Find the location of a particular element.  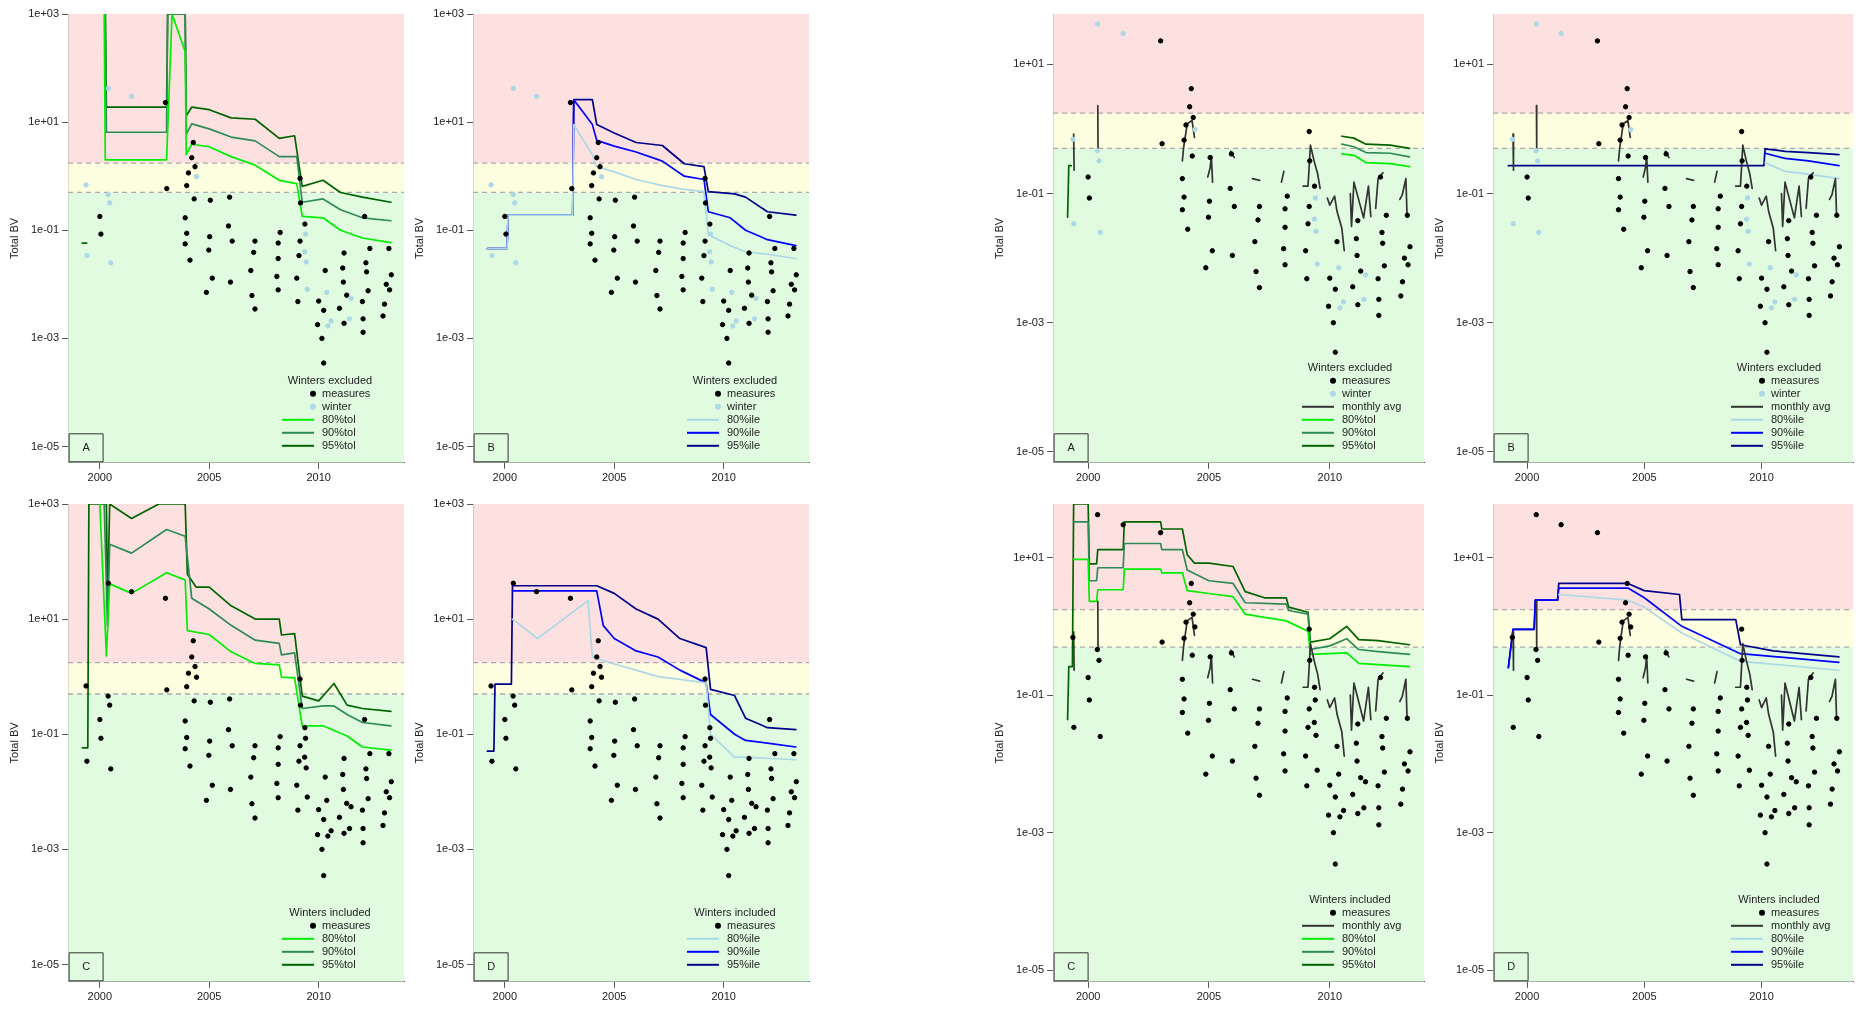

annotation: A is located at coordinates (1071, 446).